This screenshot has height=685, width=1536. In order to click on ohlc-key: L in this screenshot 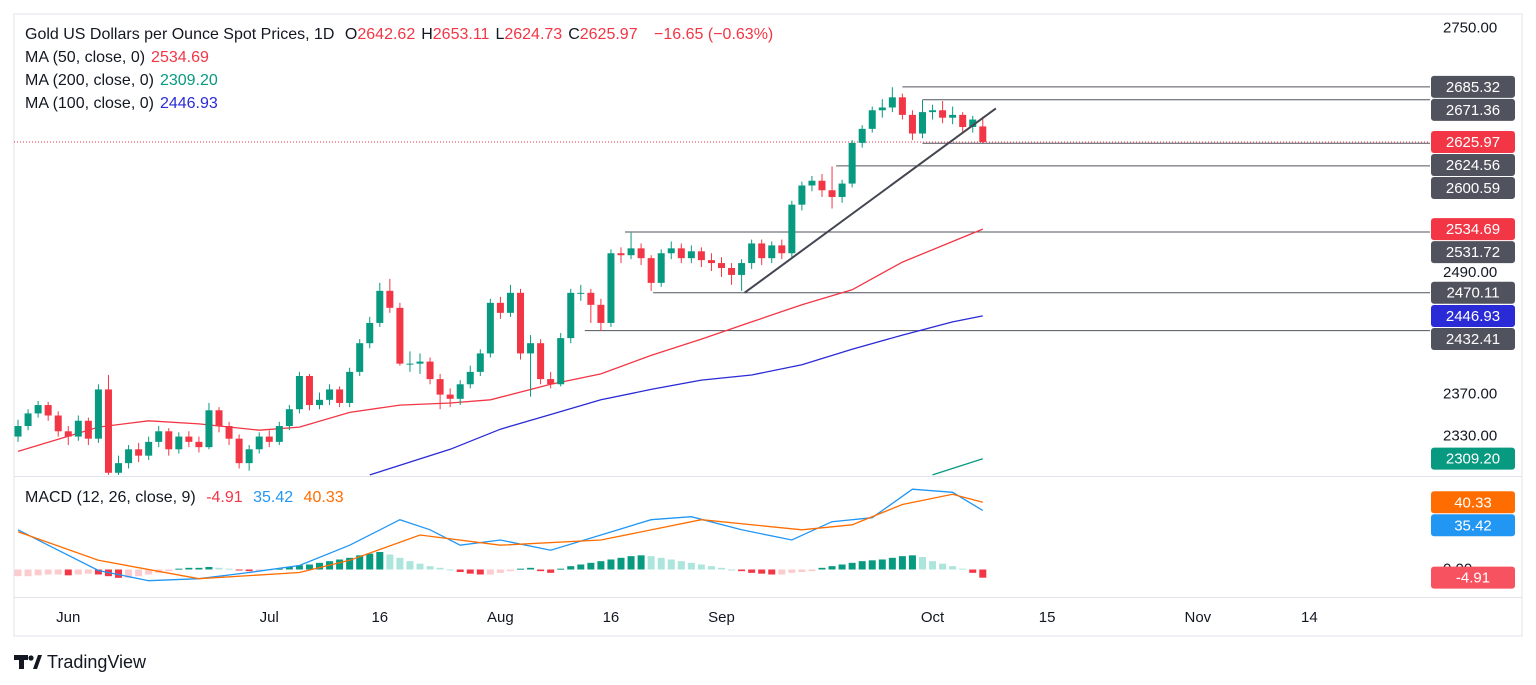, I will do `click(500, 34)`.